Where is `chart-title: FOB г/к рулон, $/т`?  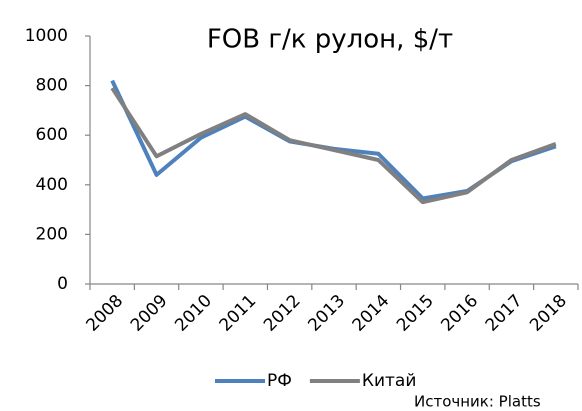
chart-title: FOB г/к рулон, $/т is located at coordinates (330, 40).